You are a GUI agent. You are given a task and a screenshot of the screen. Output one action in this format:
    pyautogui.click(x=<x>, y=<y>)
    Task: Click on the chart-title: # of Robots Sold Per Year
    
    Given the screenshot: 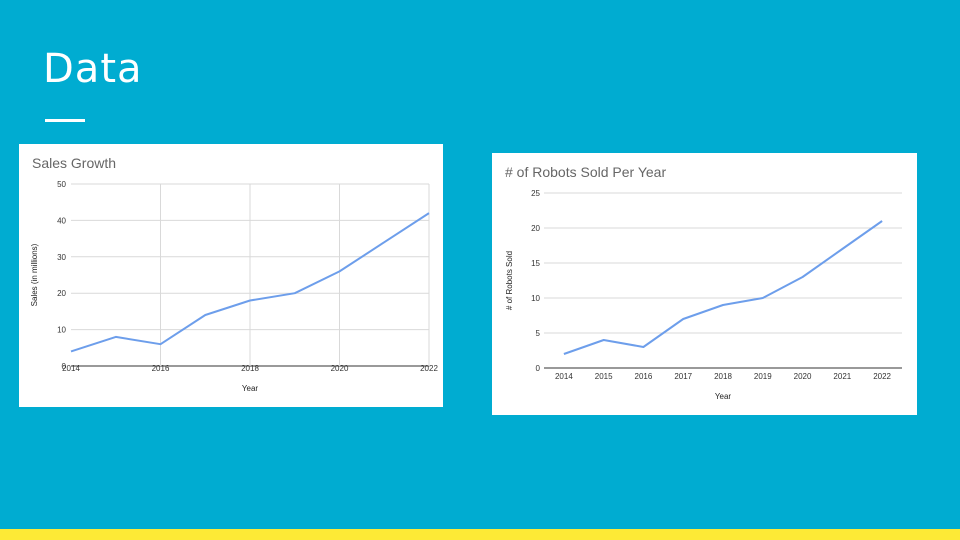 What is the action you would take?
    pyautogui.click(x=585, y=172)
    